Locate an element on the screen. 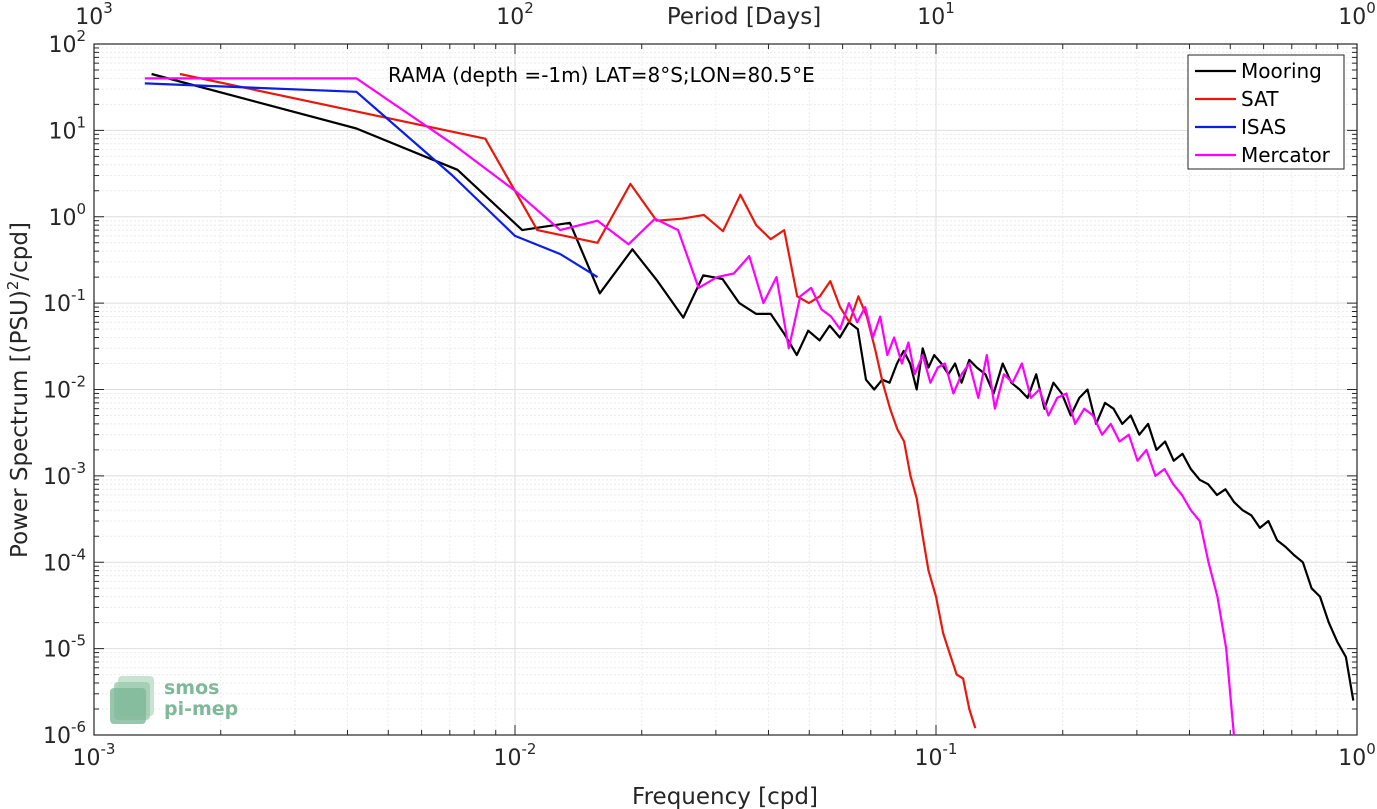 This screenshot has width=1377, height=809. top-tick-label: 10³ is located at coordinates (94, 15).